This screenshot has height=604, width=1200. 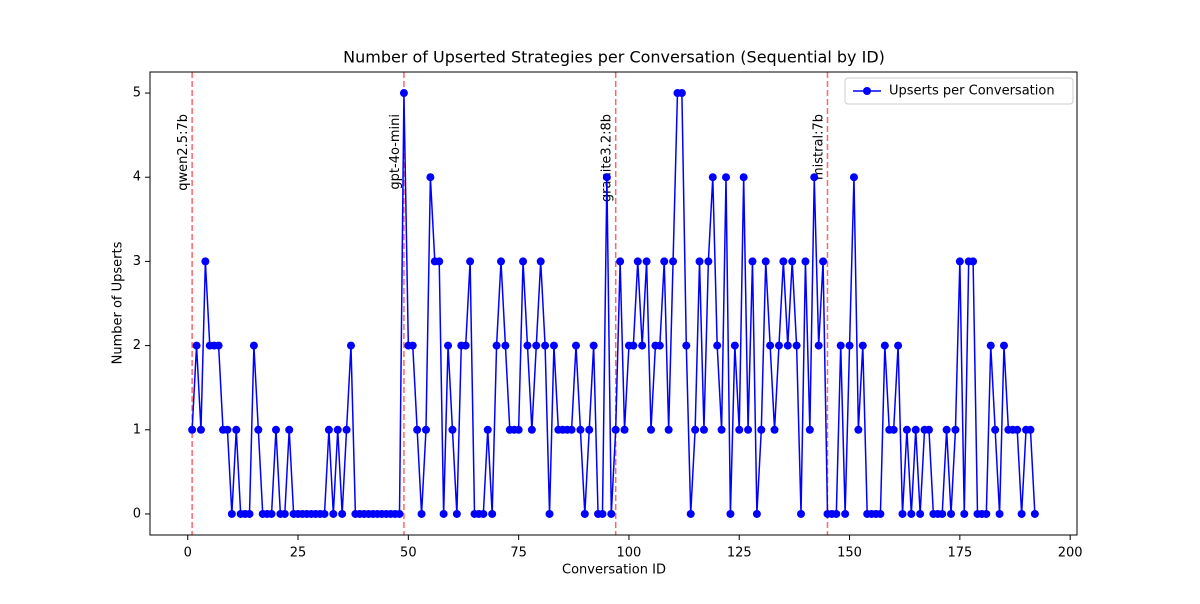 I want to click on x-tick-label: 50, so click(x=408, y=553).